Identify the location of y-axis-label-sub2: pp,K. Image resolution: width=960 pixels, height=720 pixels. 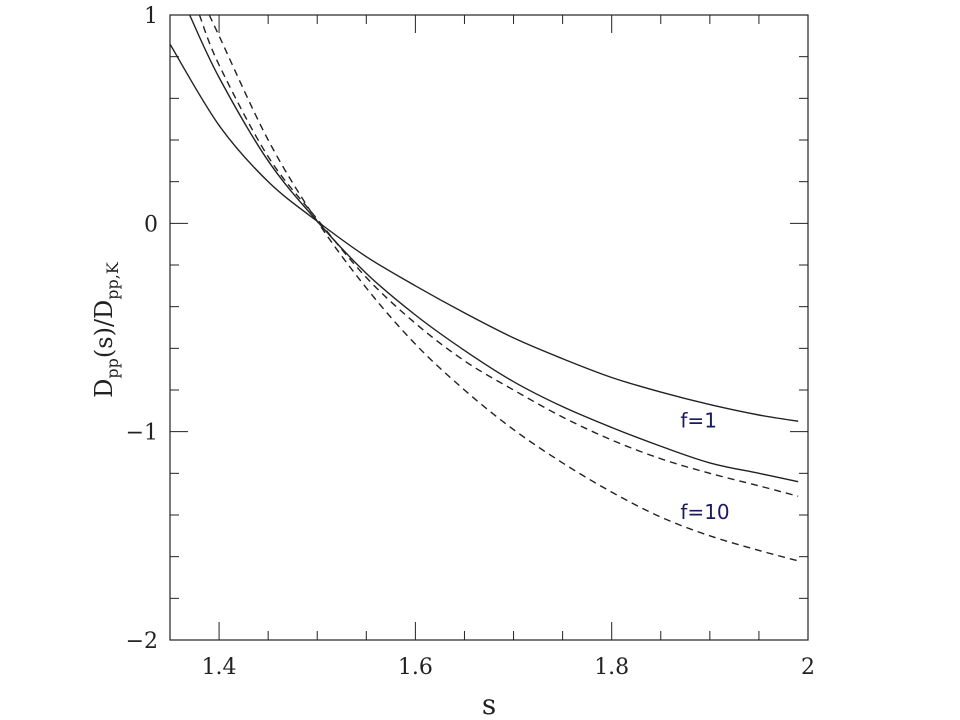
(112, 280).